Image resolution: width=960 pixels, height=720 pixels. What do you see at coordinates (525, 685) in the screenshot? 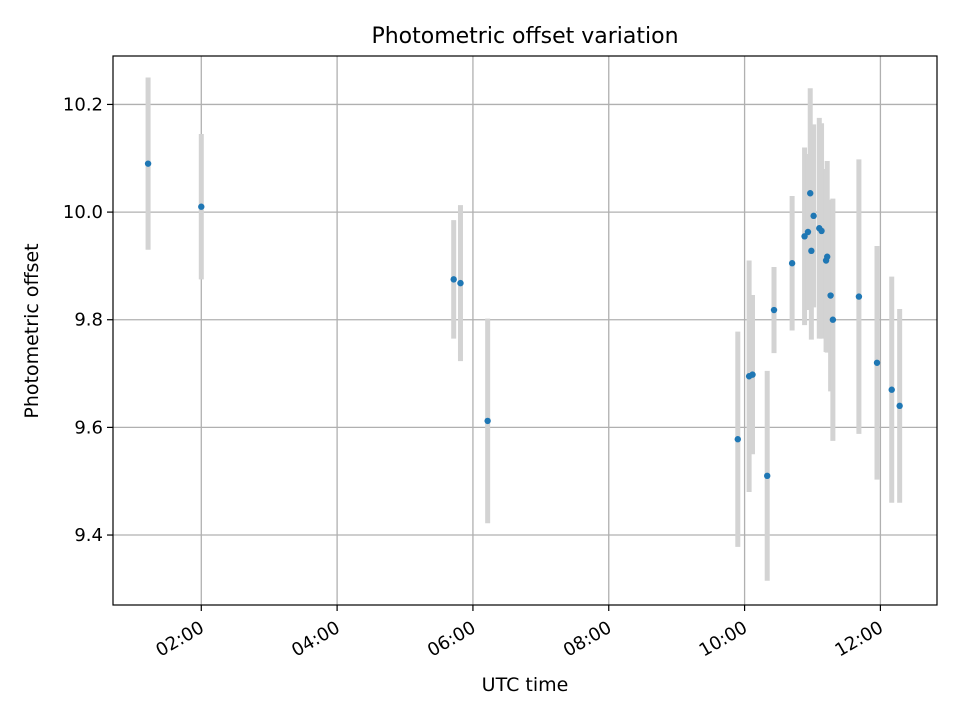
I see `x-axis-label: UTC time` at bounding box center [525, 685].